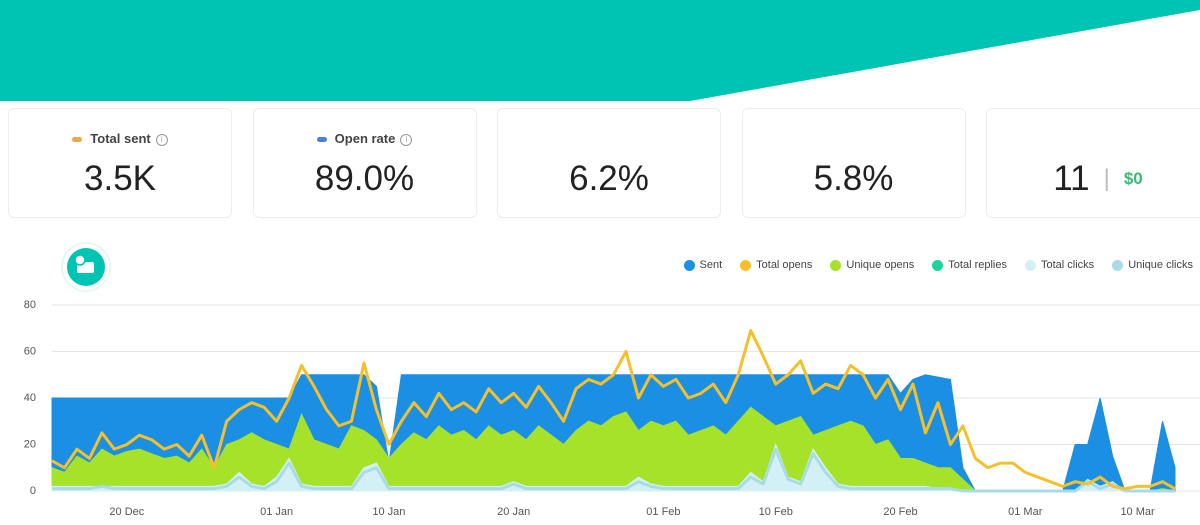  I want to click on stat-card: 5.8%, so click(853, 163).